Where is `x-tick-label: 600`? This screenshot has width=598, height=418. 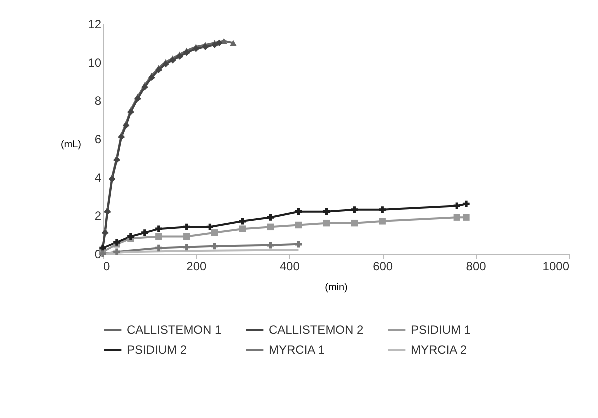
x-tick-label: 600 is located at coordinates (383, 267).